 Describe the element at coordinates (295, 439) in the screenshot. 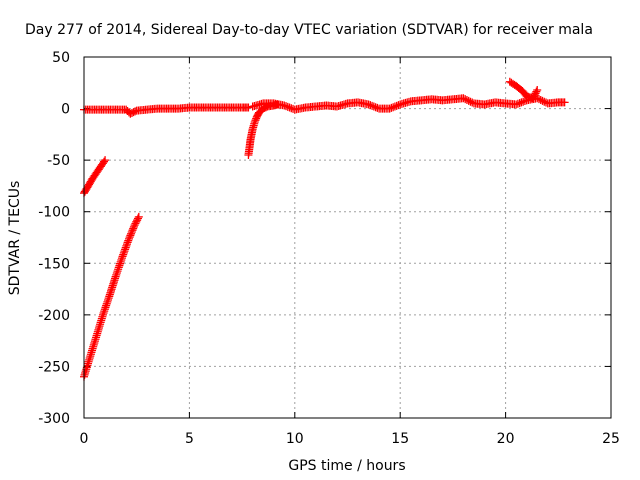

I see `x-tick-label: 10` at that location.